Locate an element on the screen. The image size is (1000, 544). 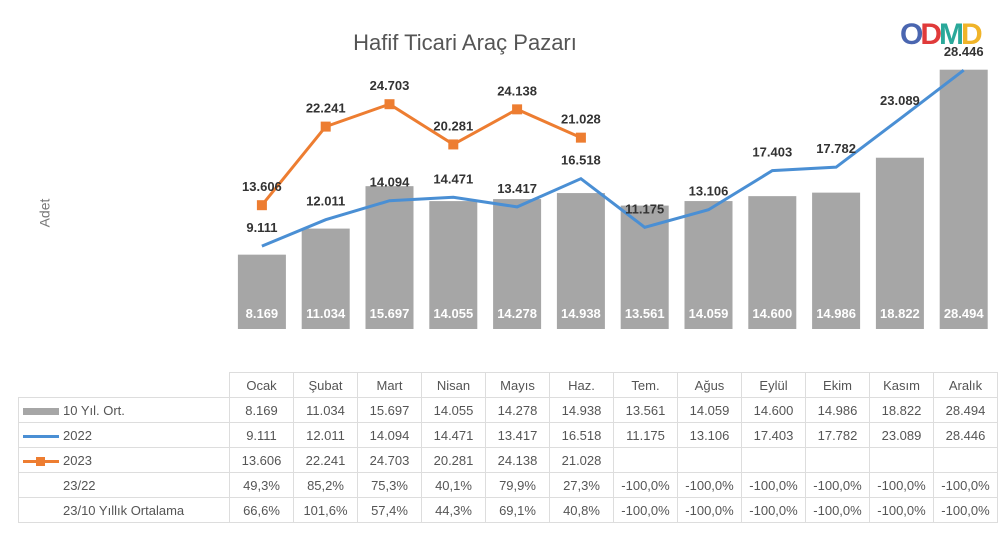
month-header: Tem. is located at coordinates (645, 385).